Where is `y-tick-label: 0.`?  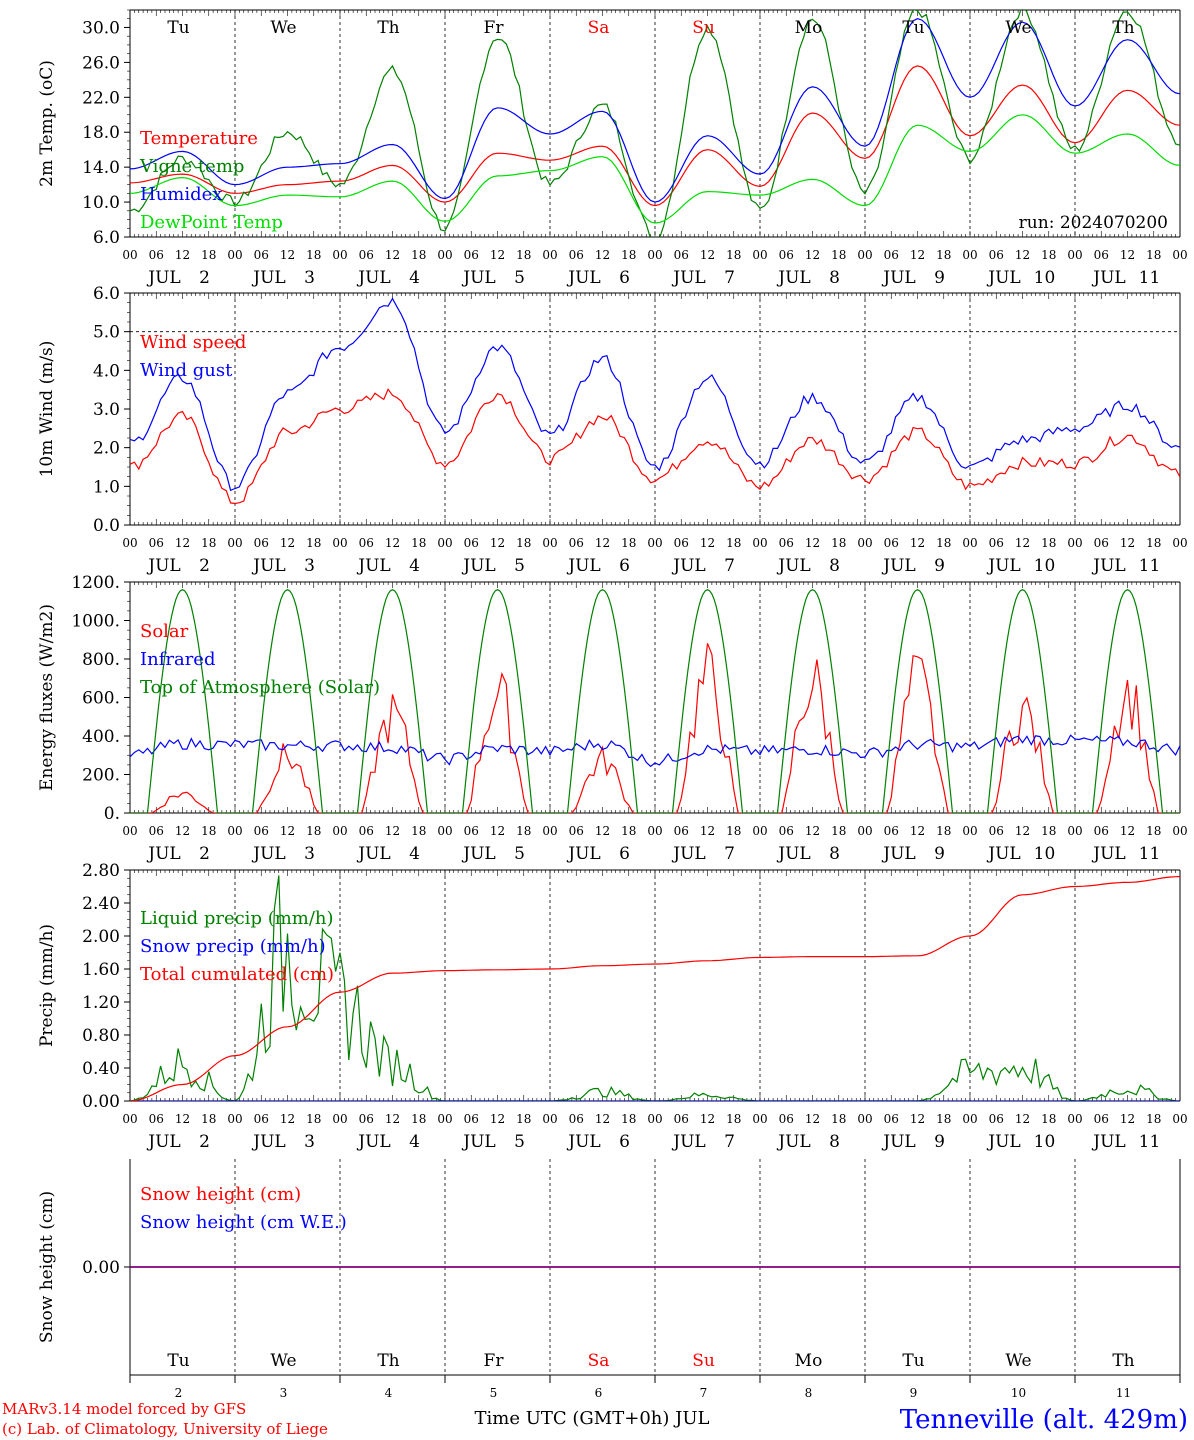
y-tick-label: 0. is located at coordinates (112, 814).